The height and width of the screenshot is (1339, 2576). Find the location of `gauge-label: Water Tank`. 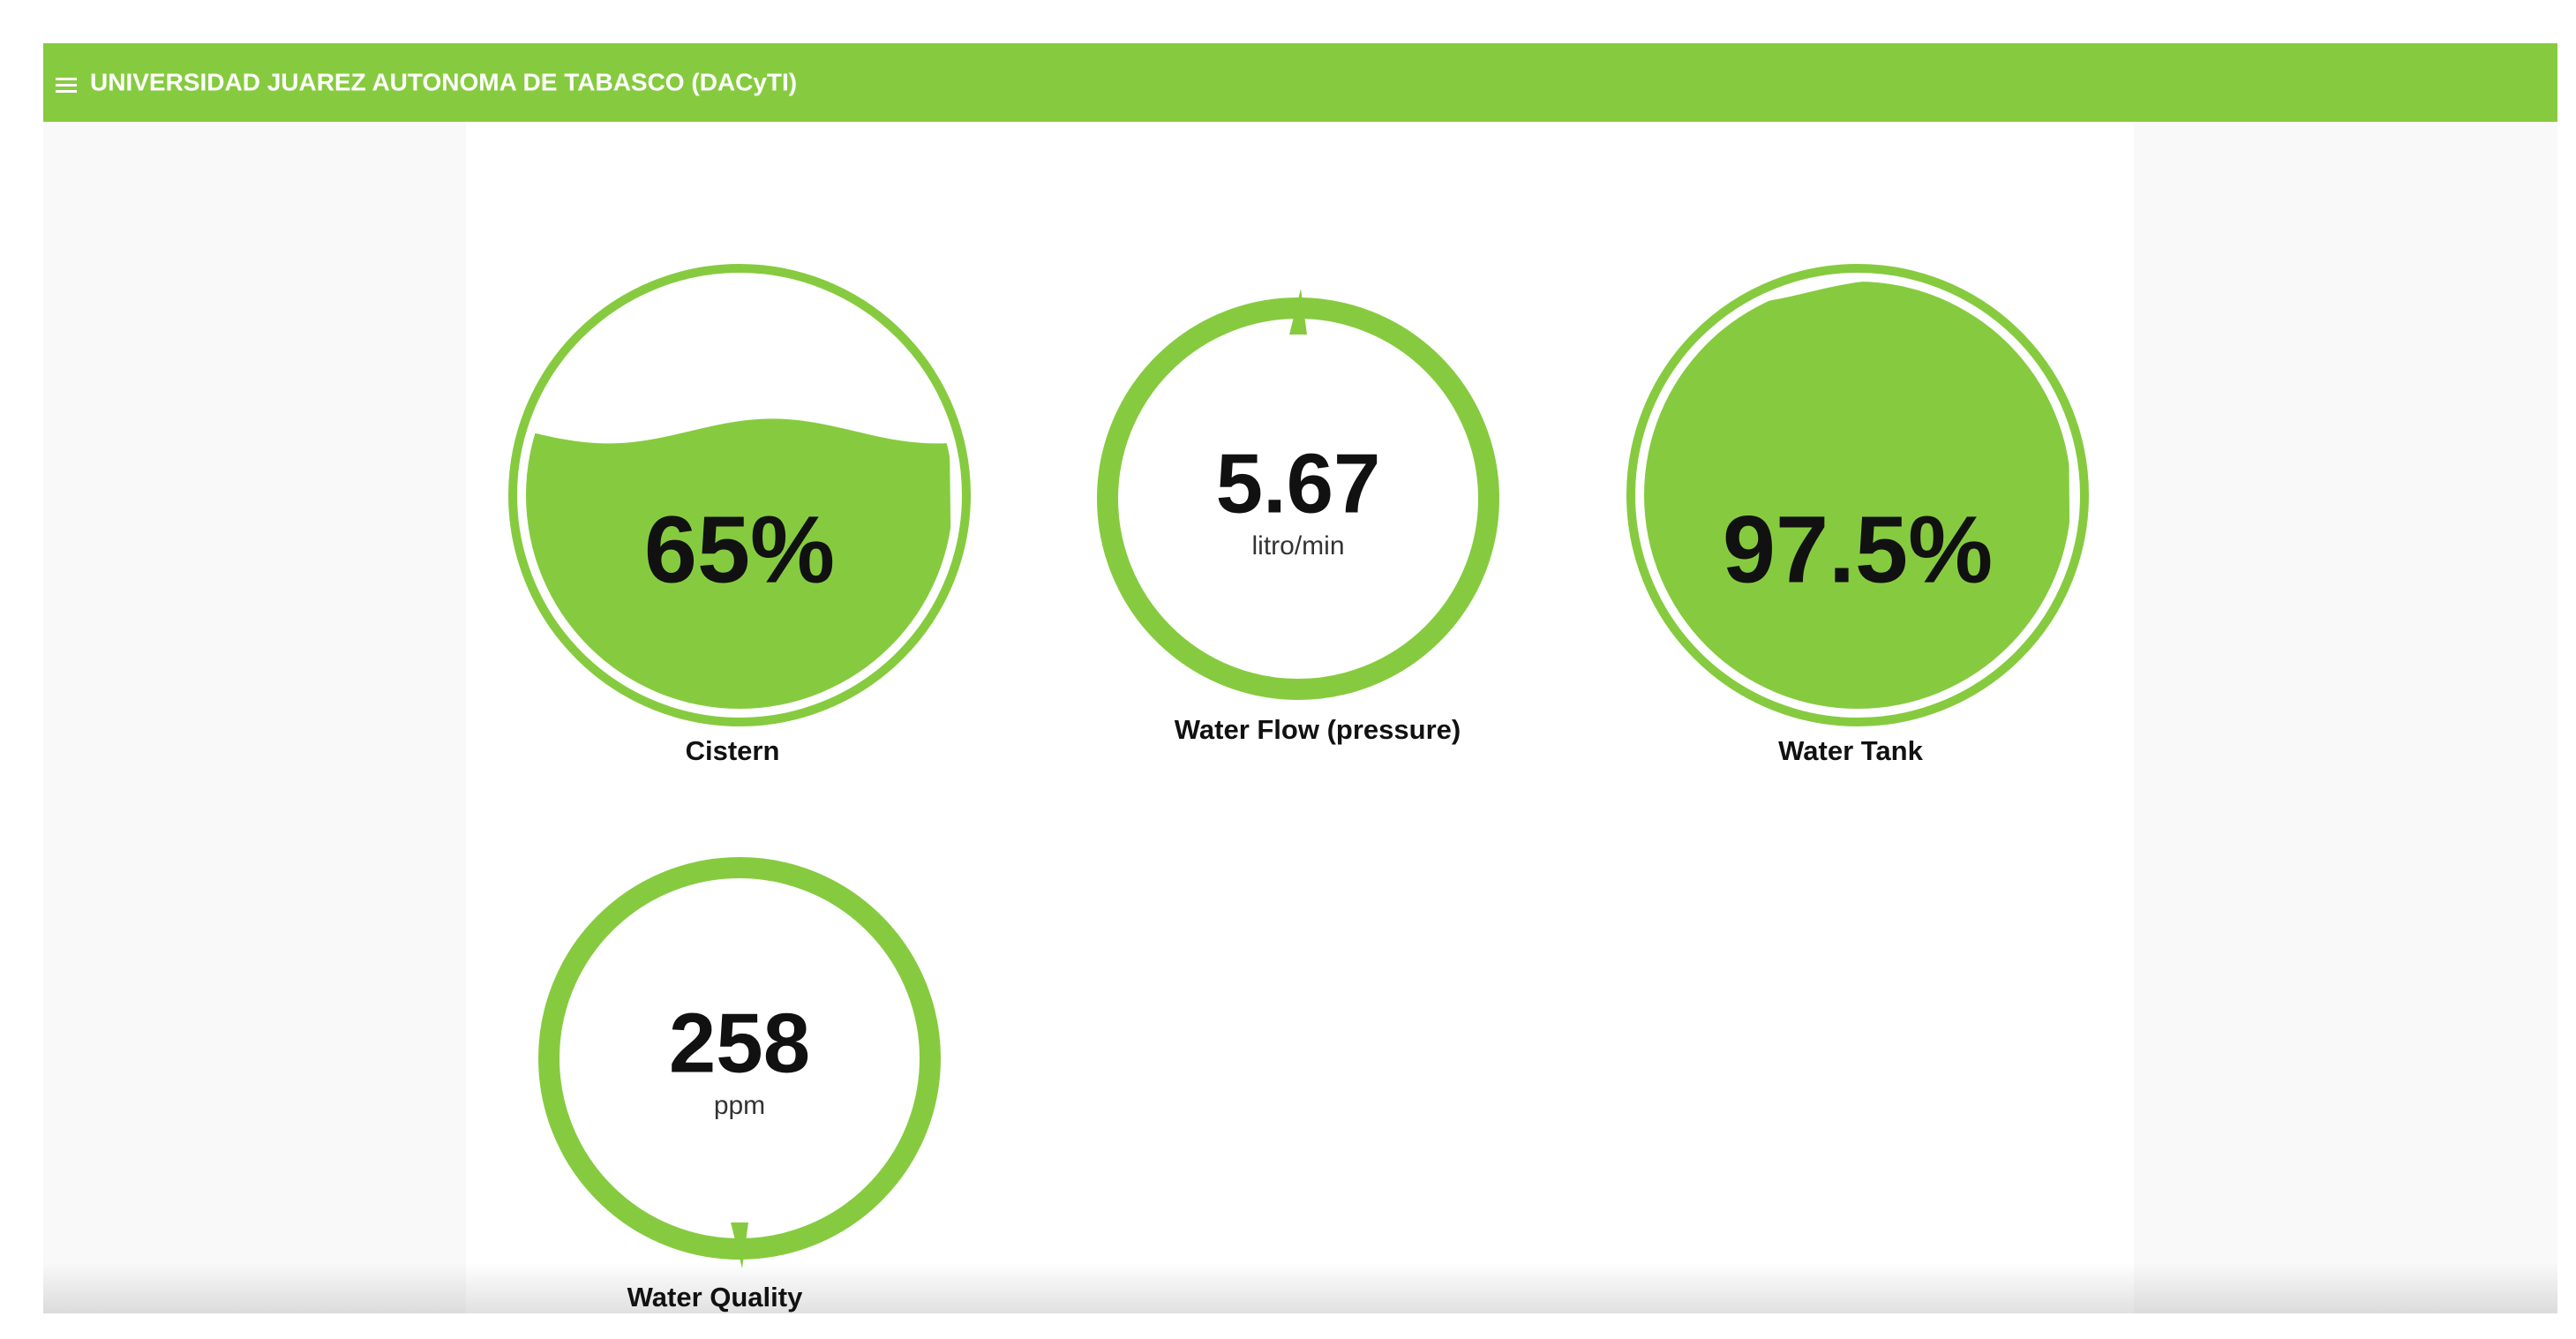

gauge-label: Water Tank is located at coordinates (1850, 751).